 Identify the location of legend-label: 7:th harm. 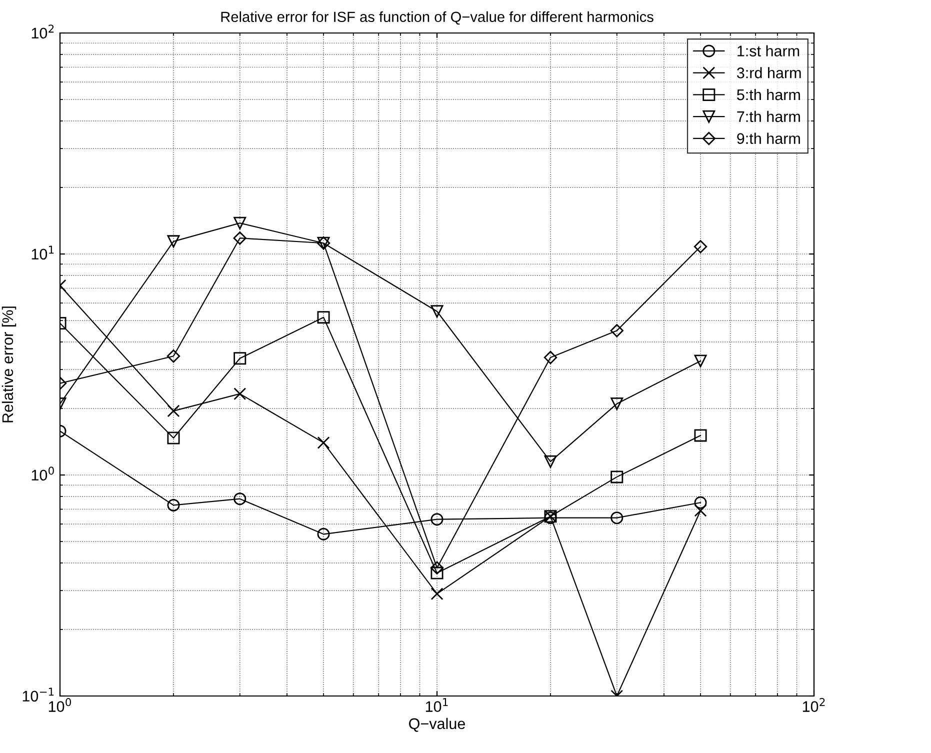
(768, 116).